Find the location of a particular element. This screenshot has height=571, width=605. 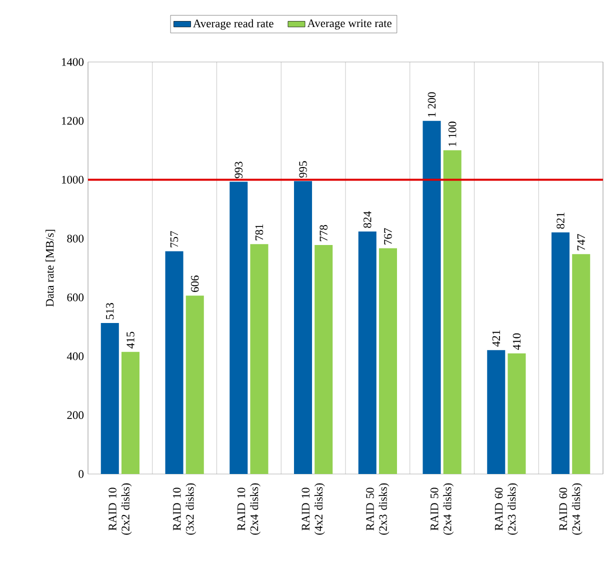

data-label: 421 is located at coordinates (496, 338).